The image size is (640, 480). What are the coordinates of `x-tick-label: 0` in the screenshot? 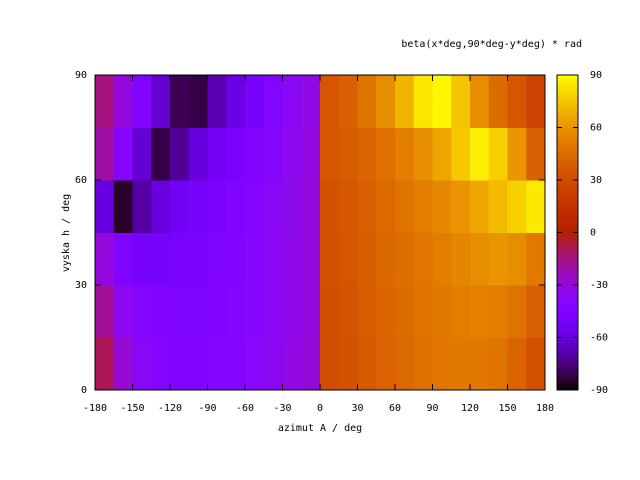 It's located at (320, 408).